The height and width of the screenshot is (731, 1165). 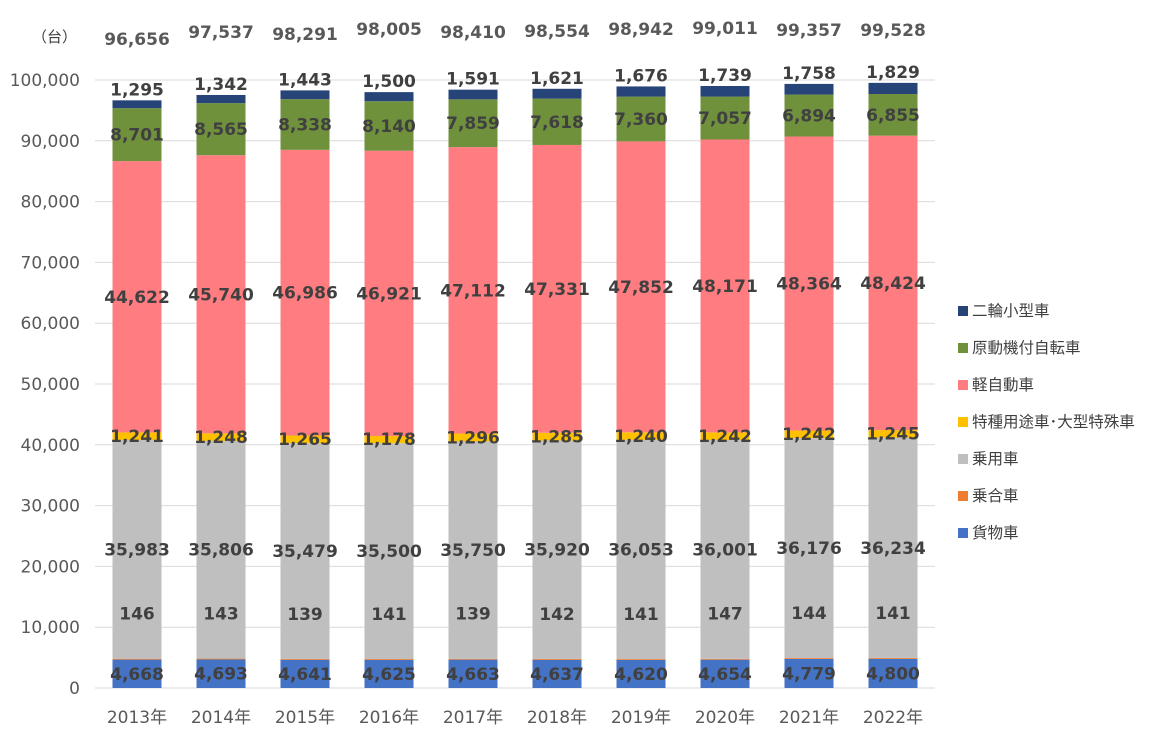 I want to click on data-label: 4,800, so click(x=893, y=674).